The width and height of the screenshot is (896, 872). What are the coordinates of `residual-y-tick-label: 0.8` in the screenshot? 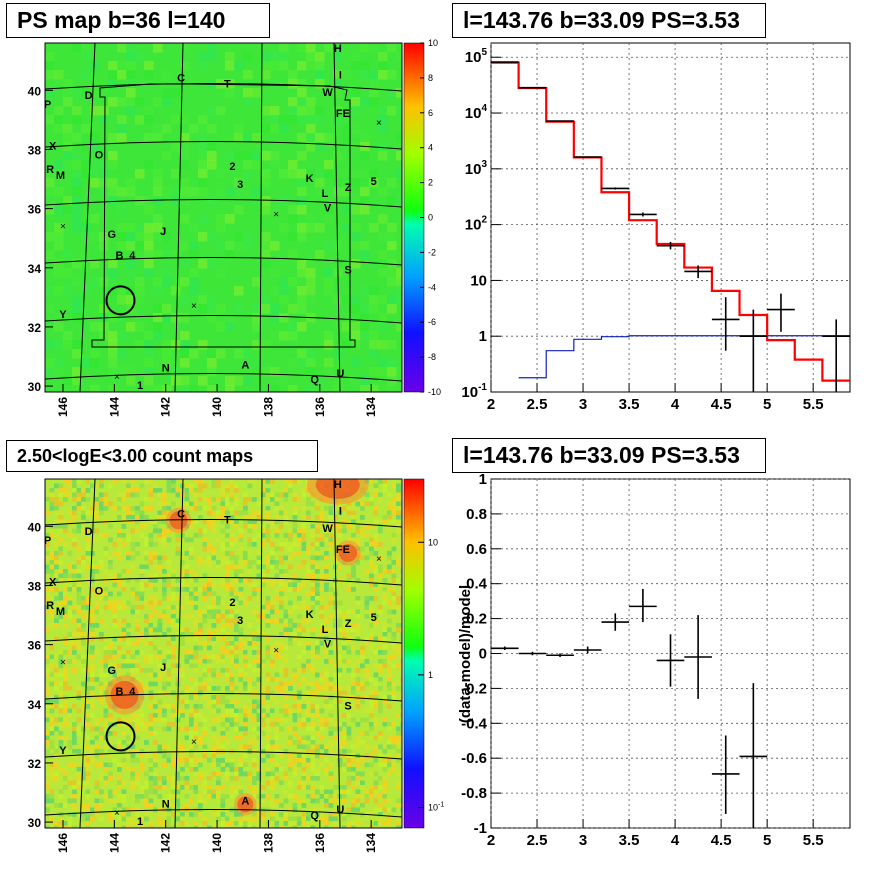 It's located at (476, 514).